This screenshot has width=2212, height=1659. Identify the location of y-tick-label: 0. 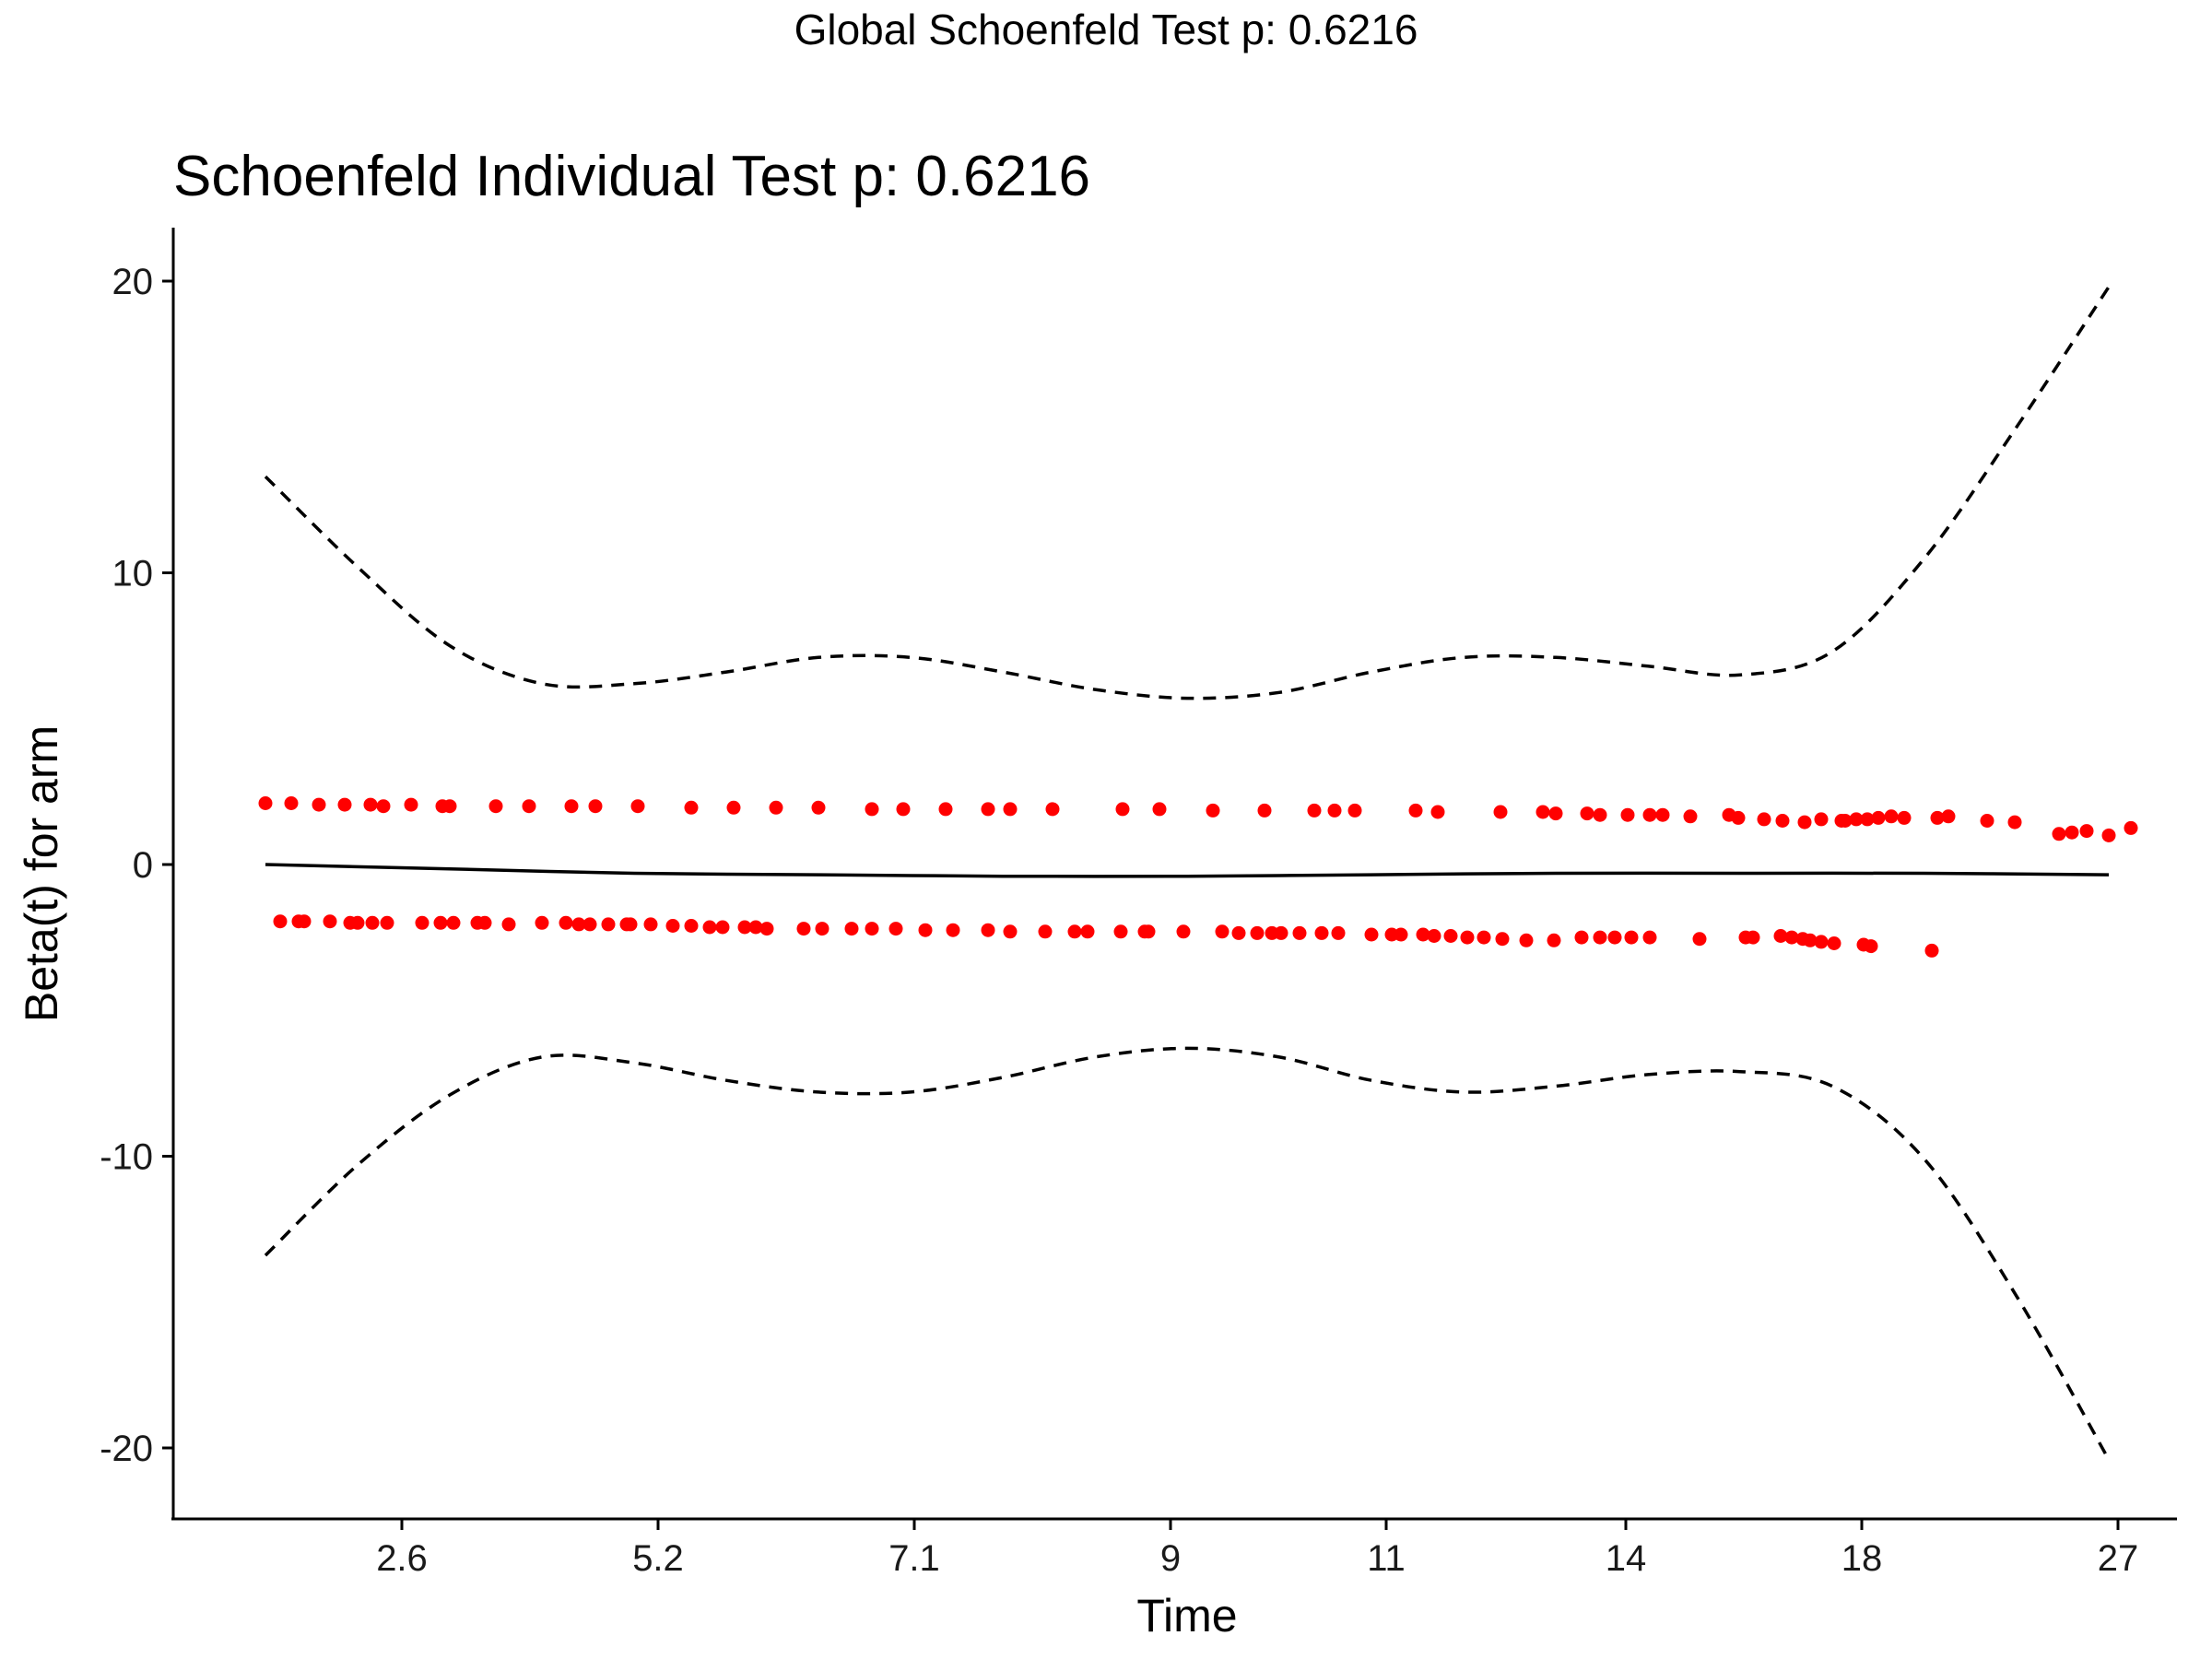
(143, 865).